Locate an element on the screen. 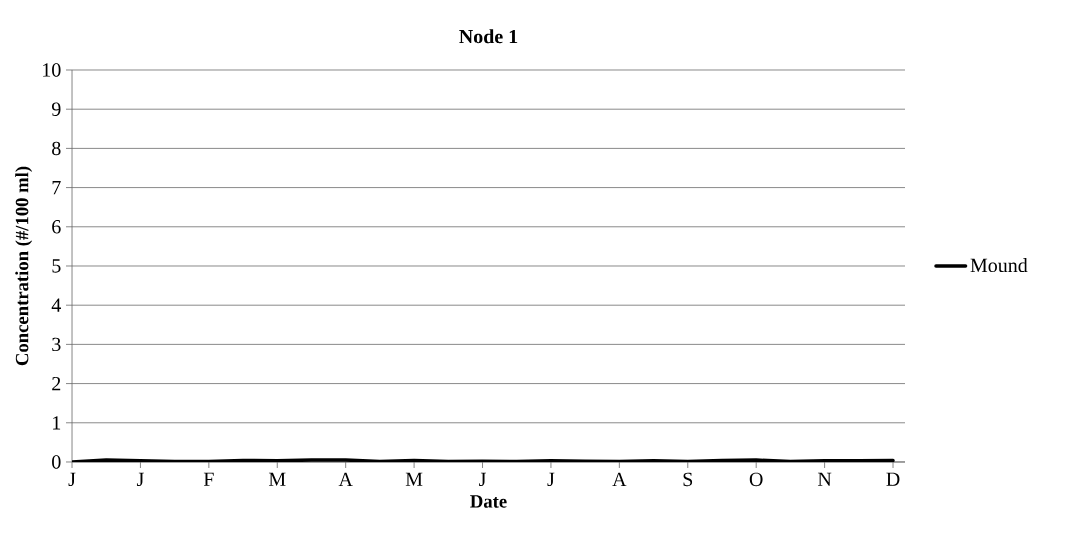 Image resolution: width=1078 pixels, height=546 pixels. y-tick-label: 9 is located at coordinates (56, 109).